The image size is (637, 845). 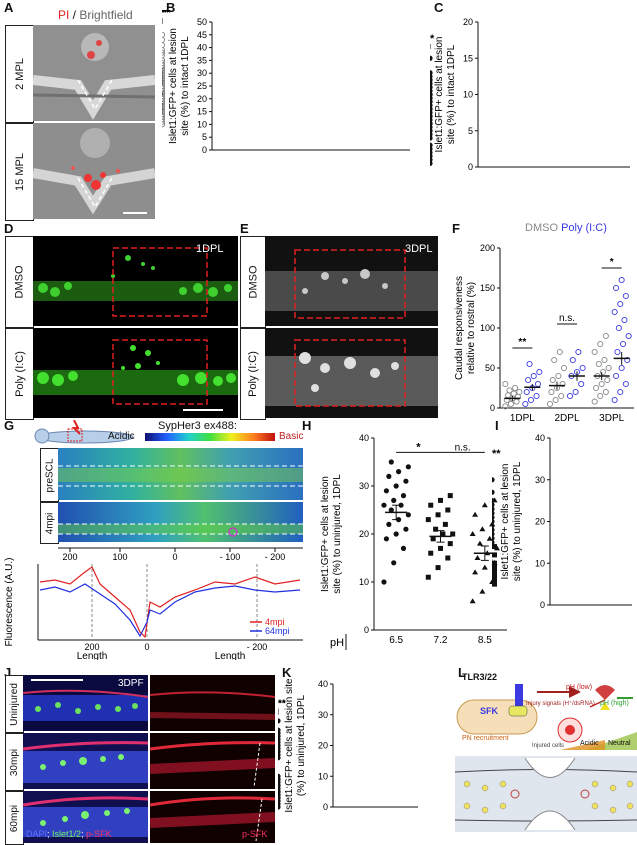 What do you see at coordinates (119, 557) in the screenshot?
I see `ruler-tick-label: 100` at bounding box center [119, 557].